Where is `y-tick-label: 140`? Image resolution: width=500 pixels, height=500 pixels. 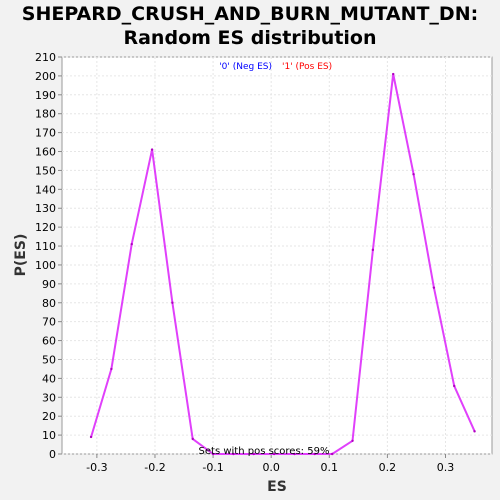
y-tick-label: 140 is located at coordinates (45, 189).